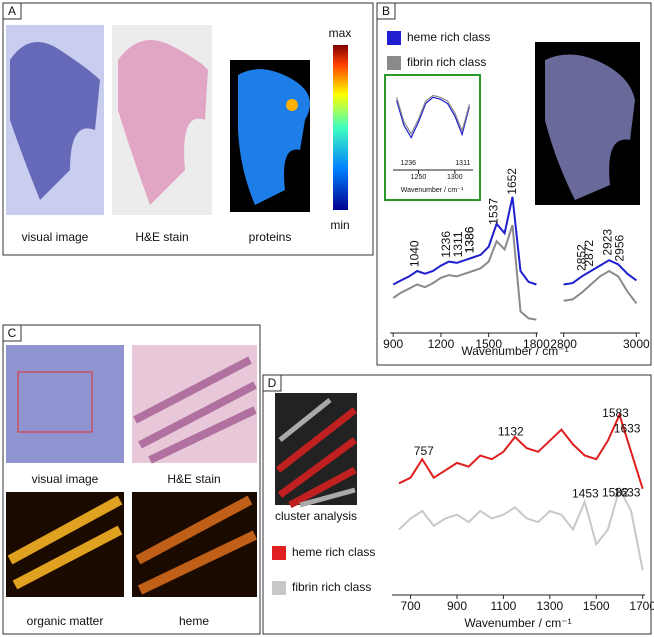  Describe the element at coordinates (419, 177) in the screenshot. I see `x-tick-label: 1250` at that location.